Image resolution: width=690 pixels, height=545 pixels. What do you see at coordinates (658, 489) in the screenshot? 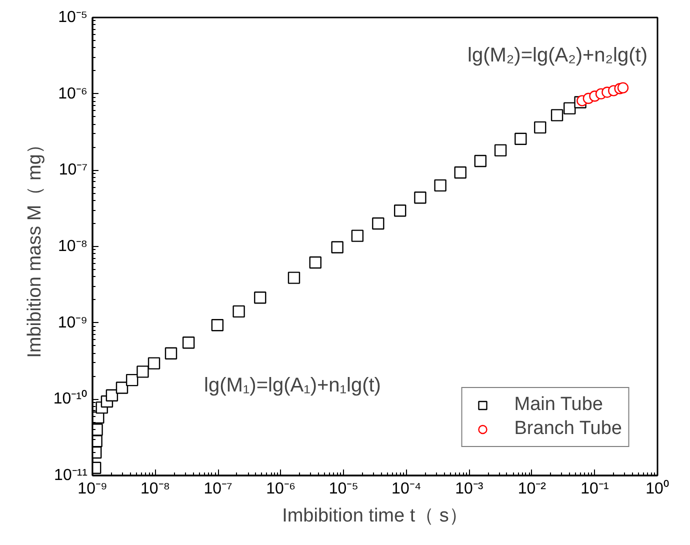
I see `x-tick-label: 10⁰` at bounding box center [658, 489].